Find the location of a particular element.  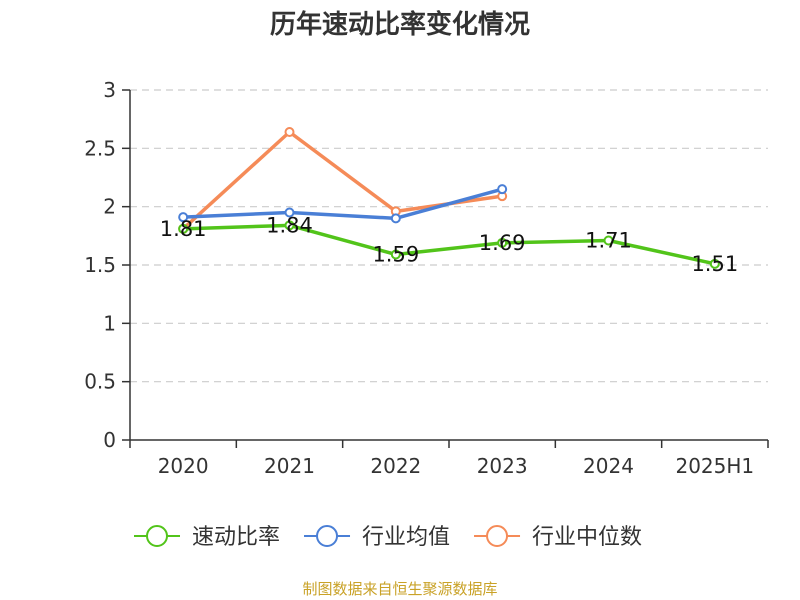

y-tick-label: 2 is located at coordinates (109, 207).